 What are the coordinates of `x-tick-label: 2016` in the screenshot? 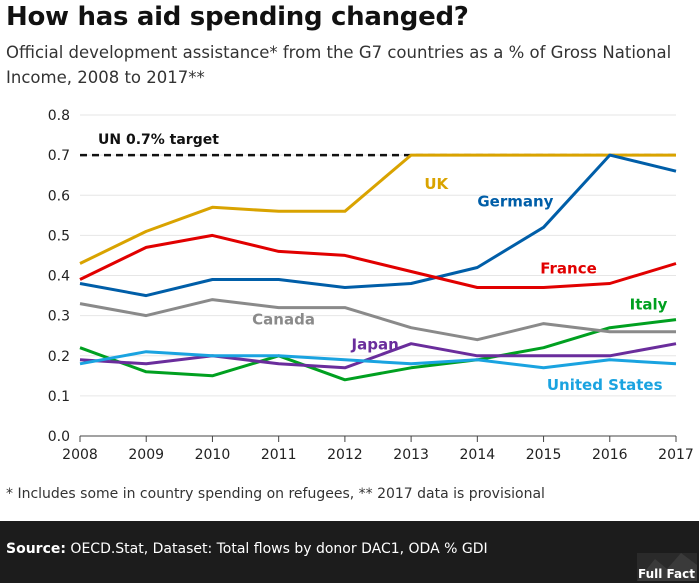 It's located at (610, 455).